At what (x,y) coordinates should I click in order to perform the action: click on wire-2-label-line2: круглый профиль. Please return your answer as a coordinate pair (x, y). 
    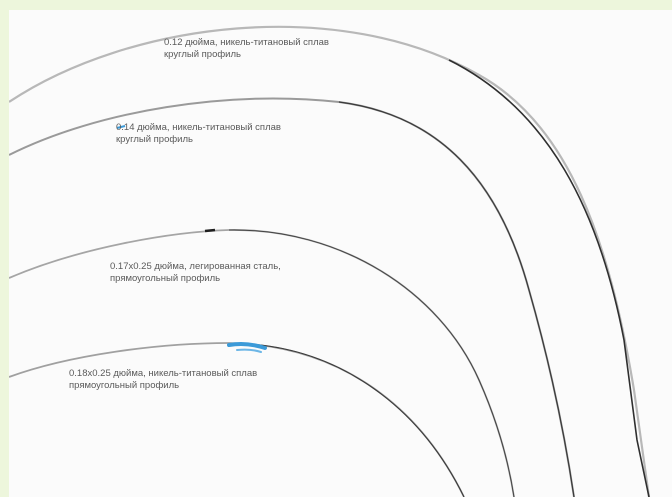
    Looking at the image, I should click on (154, 139).